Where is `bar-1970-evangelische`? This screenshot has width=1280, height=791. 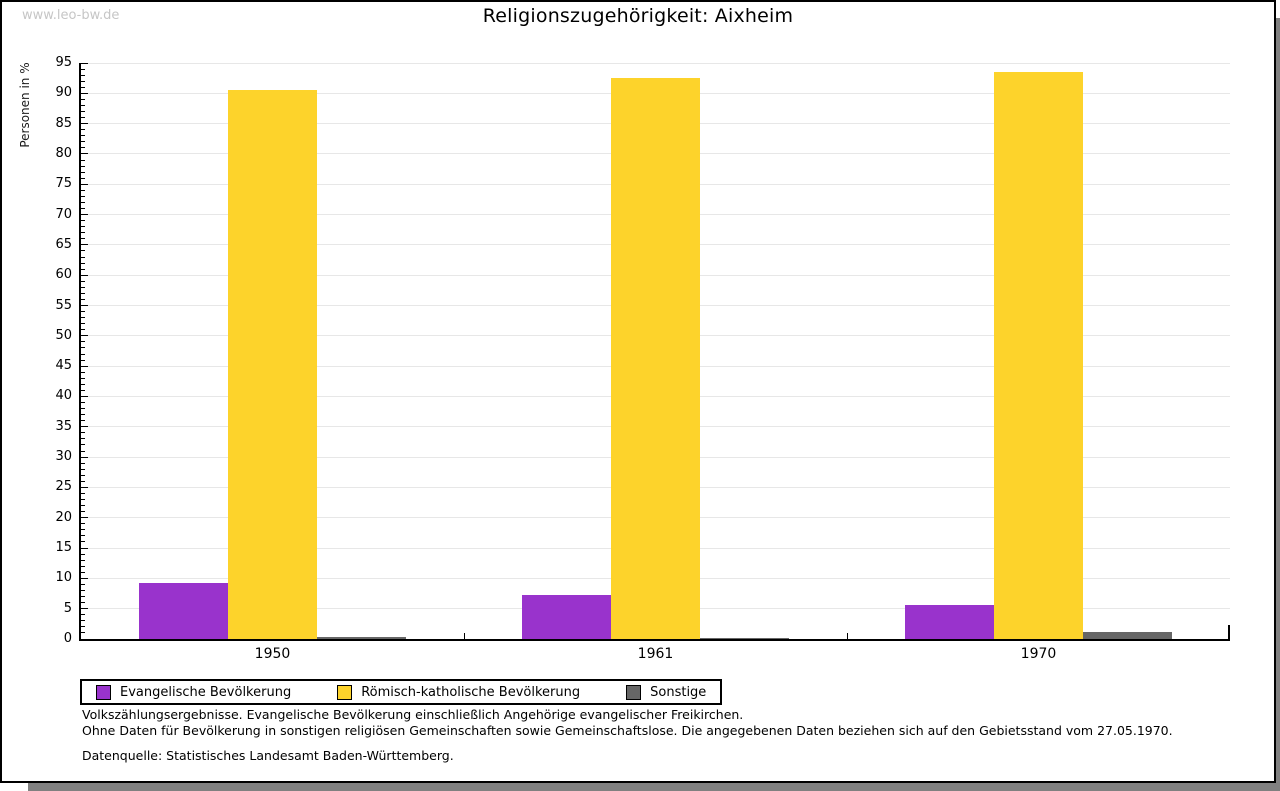
bar-1970-evangelische is located at coordinates (949, 622).